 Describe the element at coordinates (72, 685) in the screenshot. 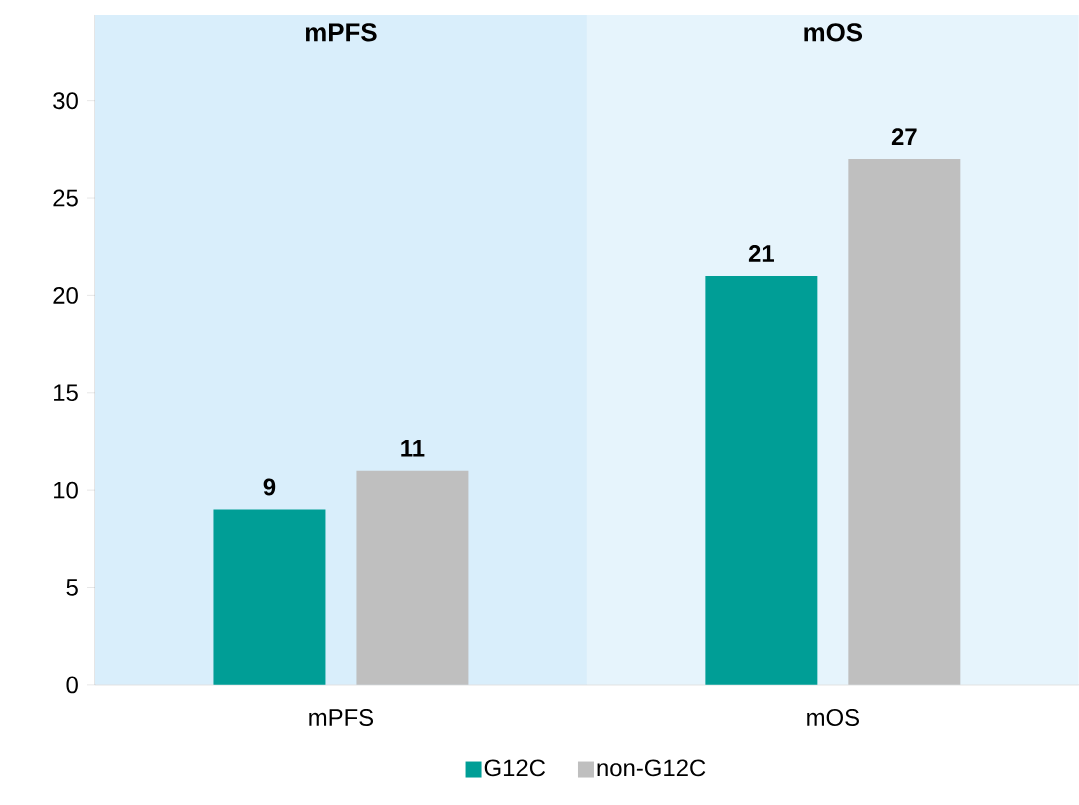

I see `y-tick-label: 0` at that location.